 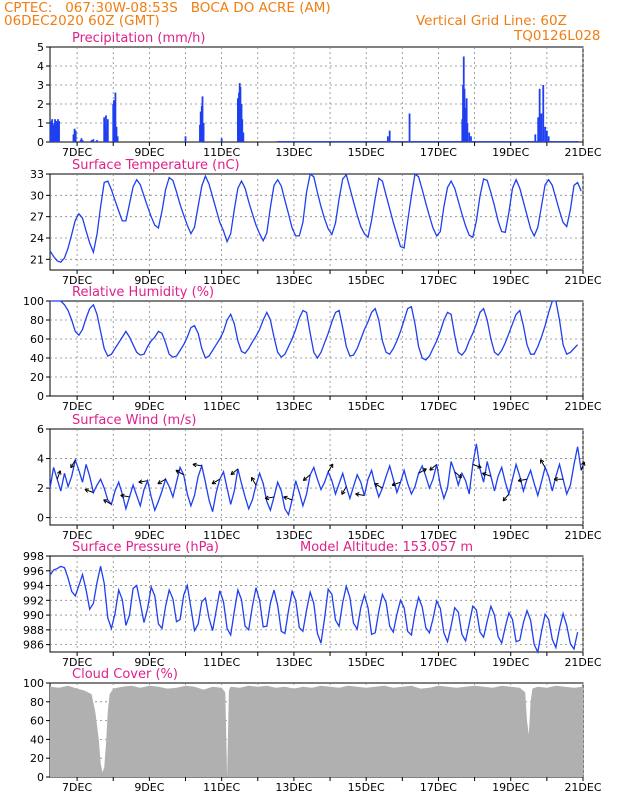 I want to click on precip-ytick-label: 5, so click(x=40, y=47).